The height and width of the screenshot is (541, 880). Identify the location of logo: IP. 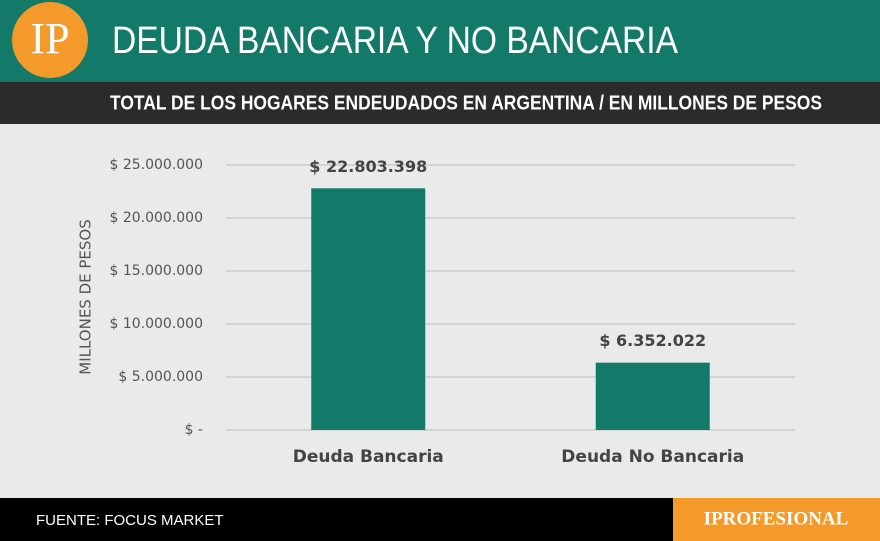
(49, 38).